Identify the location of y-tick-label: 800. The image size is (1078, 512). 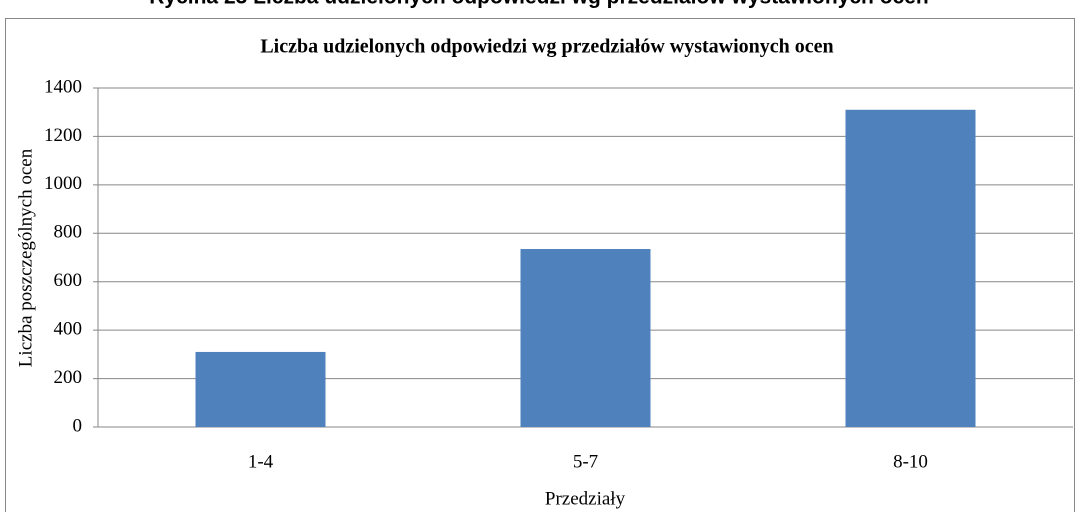
(68, 232).